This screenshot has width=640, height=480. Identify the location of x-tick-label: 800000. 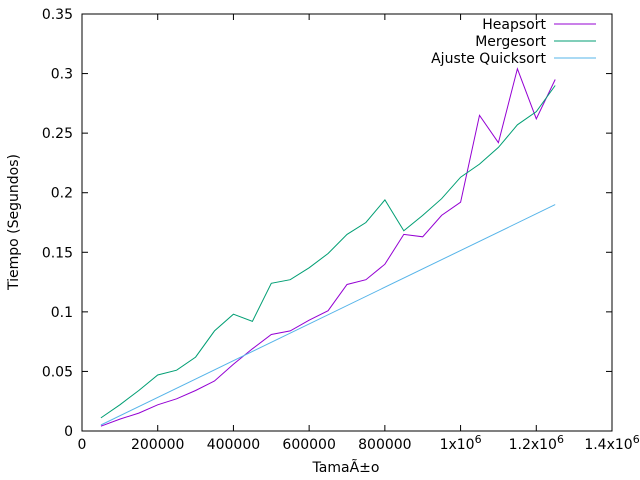
(384, 445).